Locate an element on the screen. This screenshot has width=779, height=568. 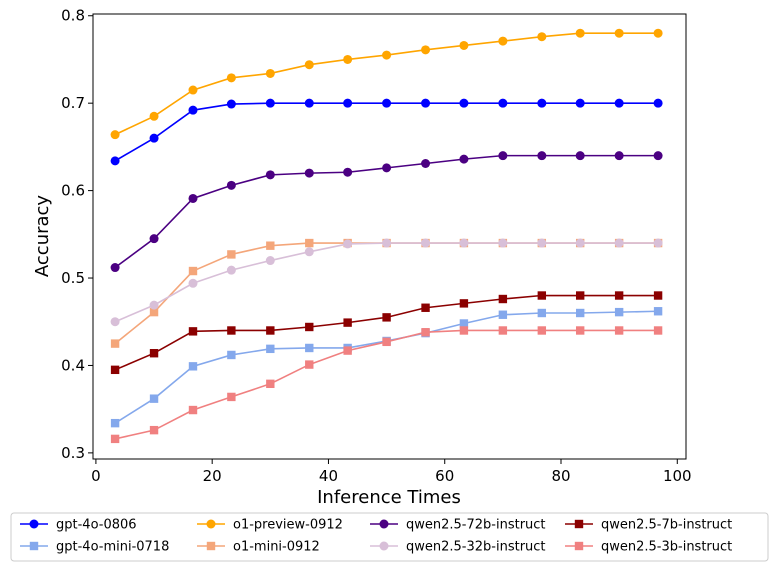
legend-label: gpt-4o-0806 is located at coordinates (96, 525).